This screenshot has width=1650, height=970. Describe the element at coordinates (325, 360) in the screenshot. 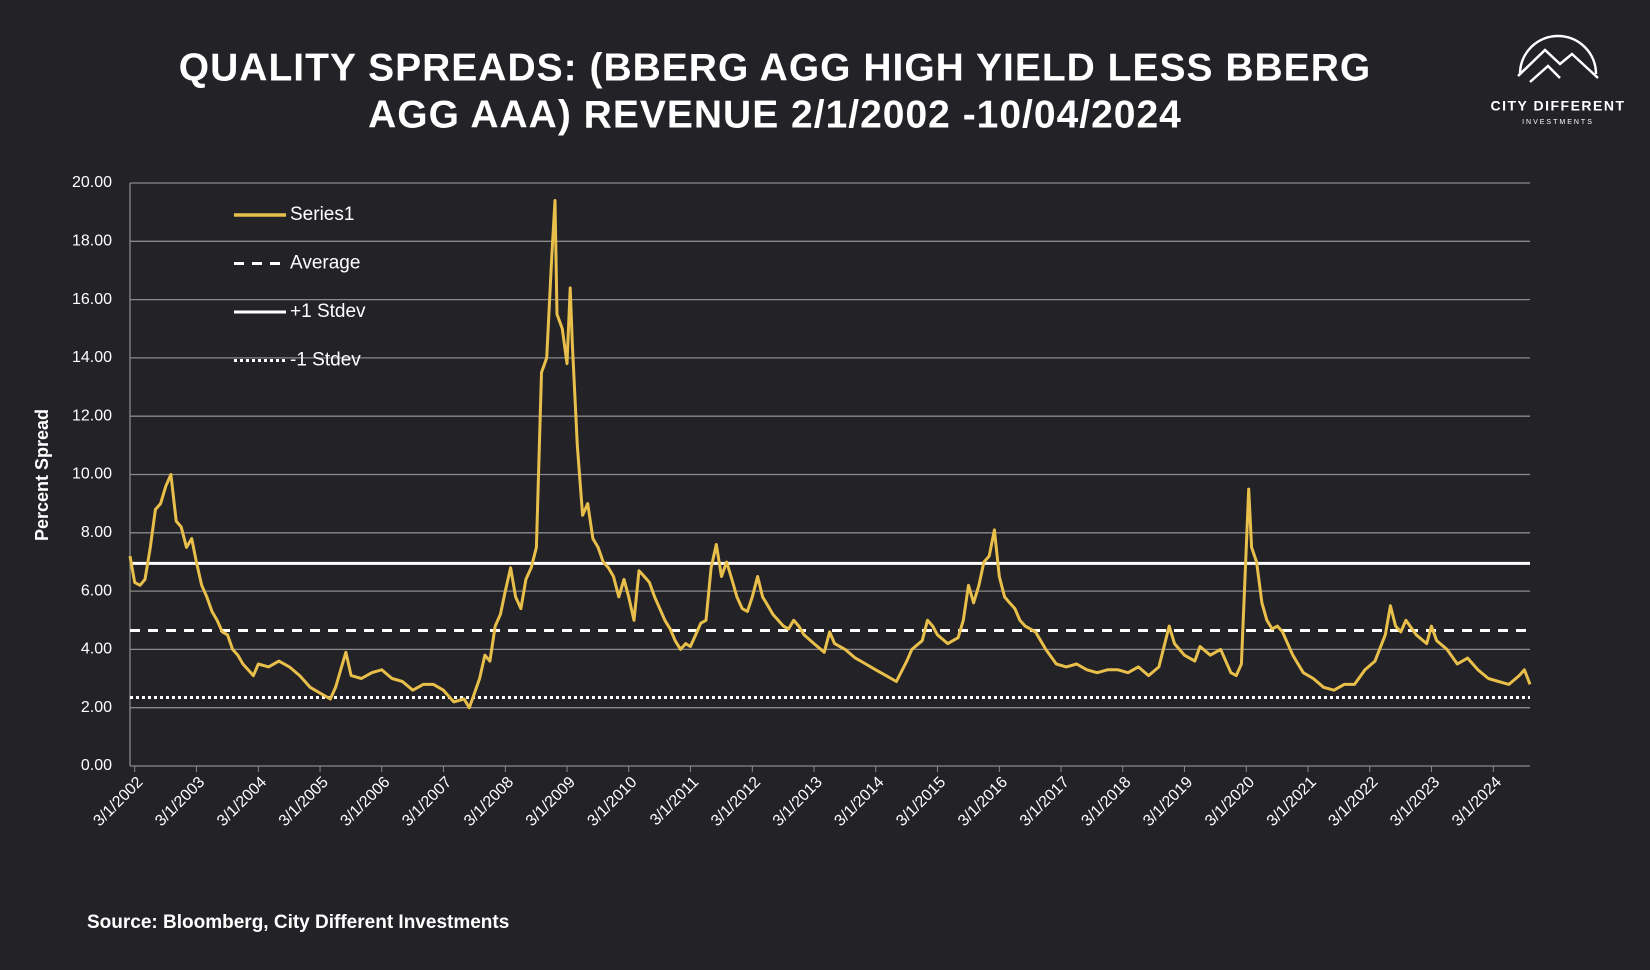

I see `legend-label: -1 Stdev` at that location.